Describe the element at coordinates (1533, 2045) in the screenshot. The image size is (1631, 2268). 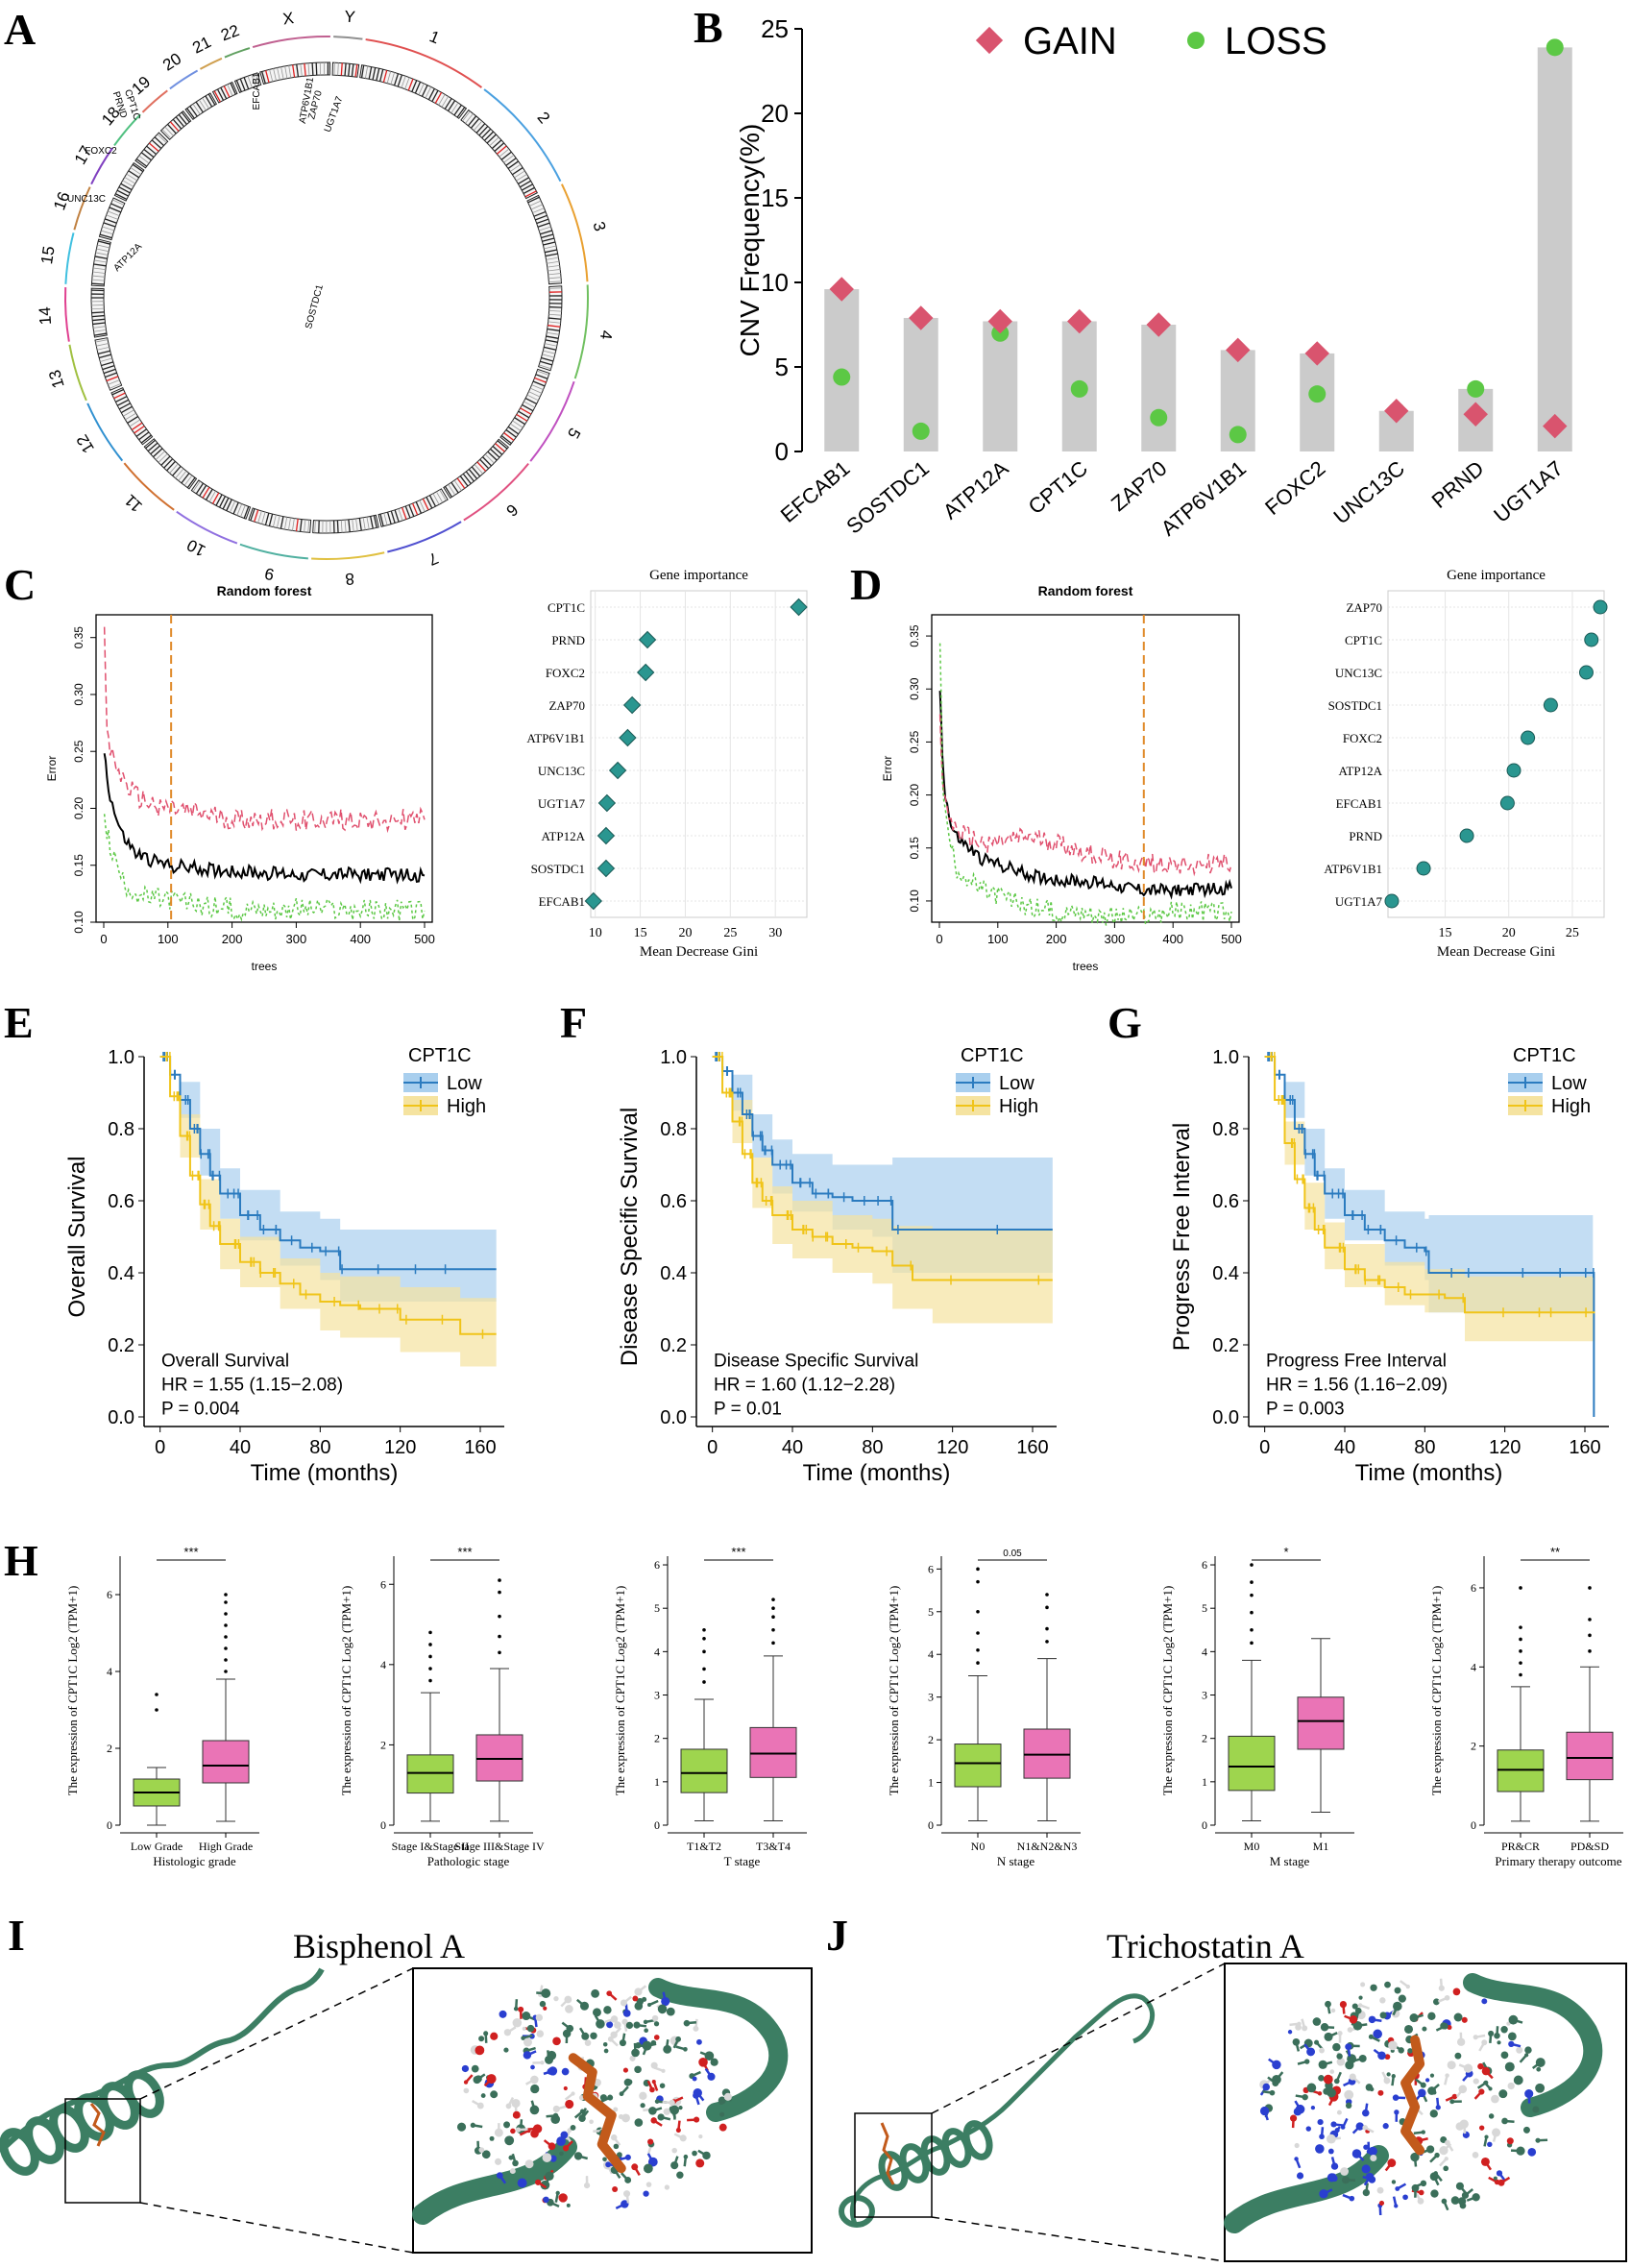
I see `zoom-ribbon` at that location.